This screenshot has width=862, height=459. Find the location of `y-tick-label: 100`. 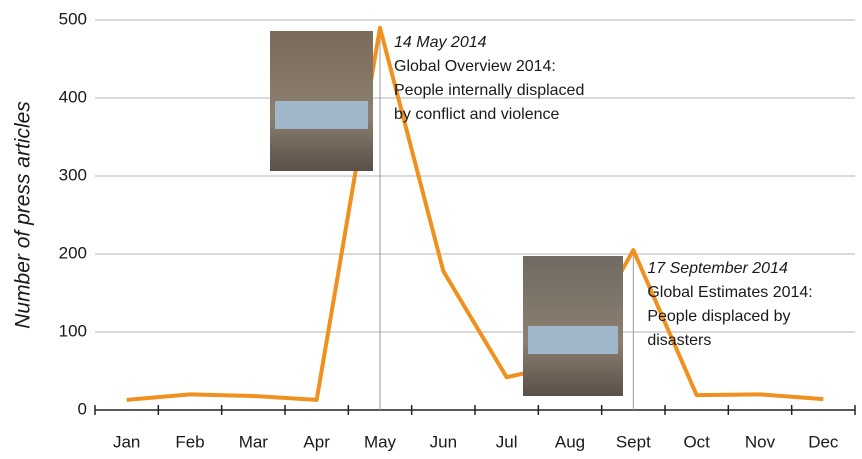

y-tick-label: 100 is located at coordinates (73, 330).